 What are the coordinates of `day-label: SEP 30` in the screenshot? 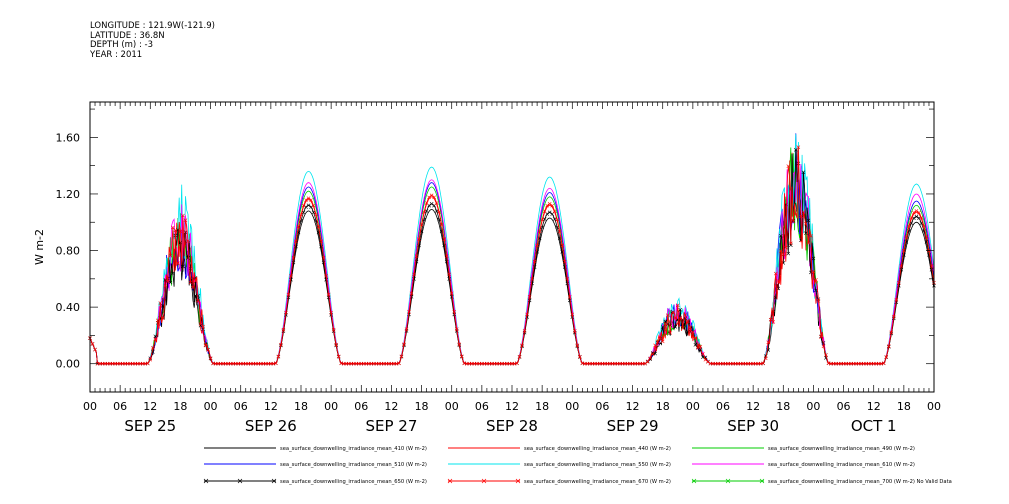 It's located at (753, 426).